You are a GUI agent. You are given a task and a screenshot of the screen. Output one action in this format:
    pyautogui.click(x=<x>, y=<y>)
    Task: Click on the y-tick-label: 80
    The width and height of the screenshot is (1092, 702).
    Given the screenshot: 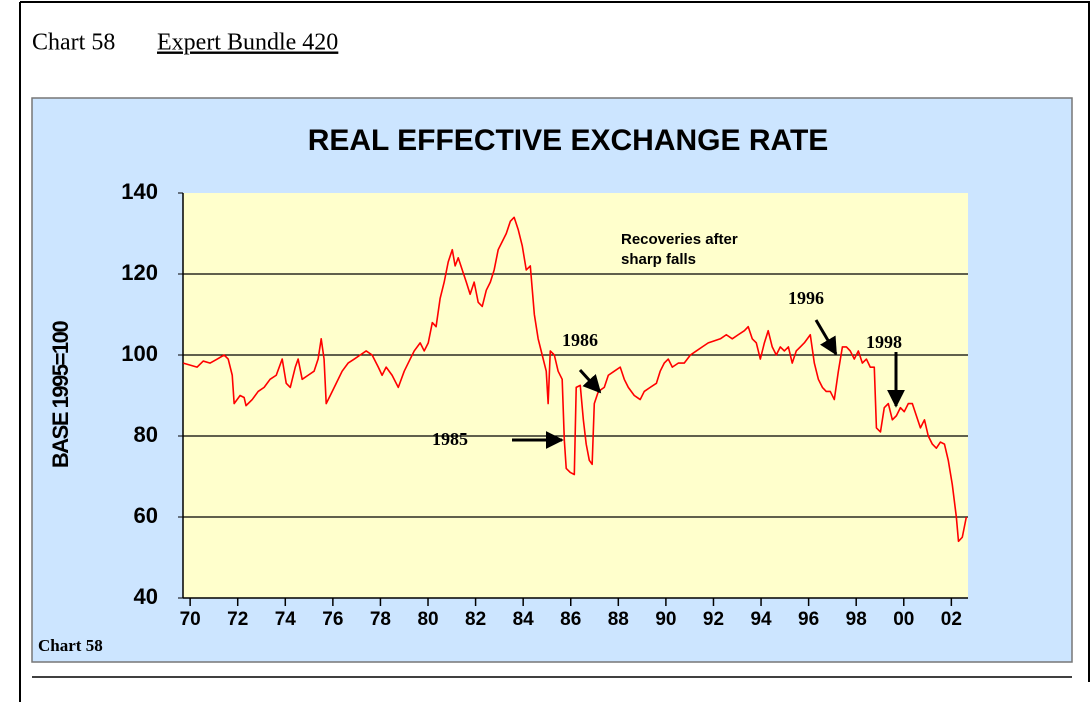 What is the action you would take?
    pyautogui.click(x=146, y=434)
    